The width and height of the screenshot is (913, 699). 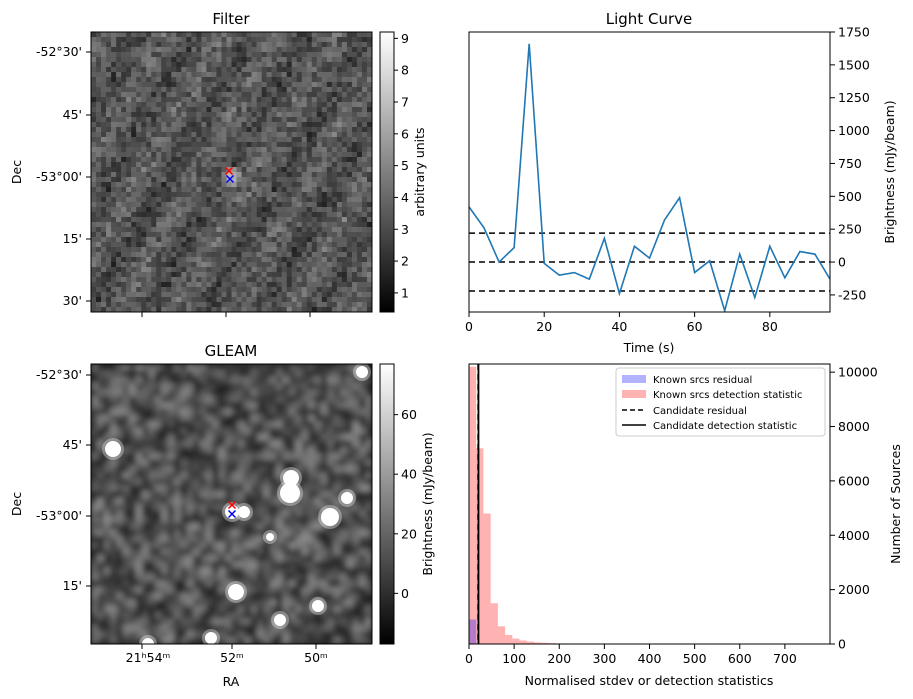 What do you see at coordinates (59, 176) in the screenshot?
I see `filter-ytick-label: -53°00'` at bounding box center [59, 176].